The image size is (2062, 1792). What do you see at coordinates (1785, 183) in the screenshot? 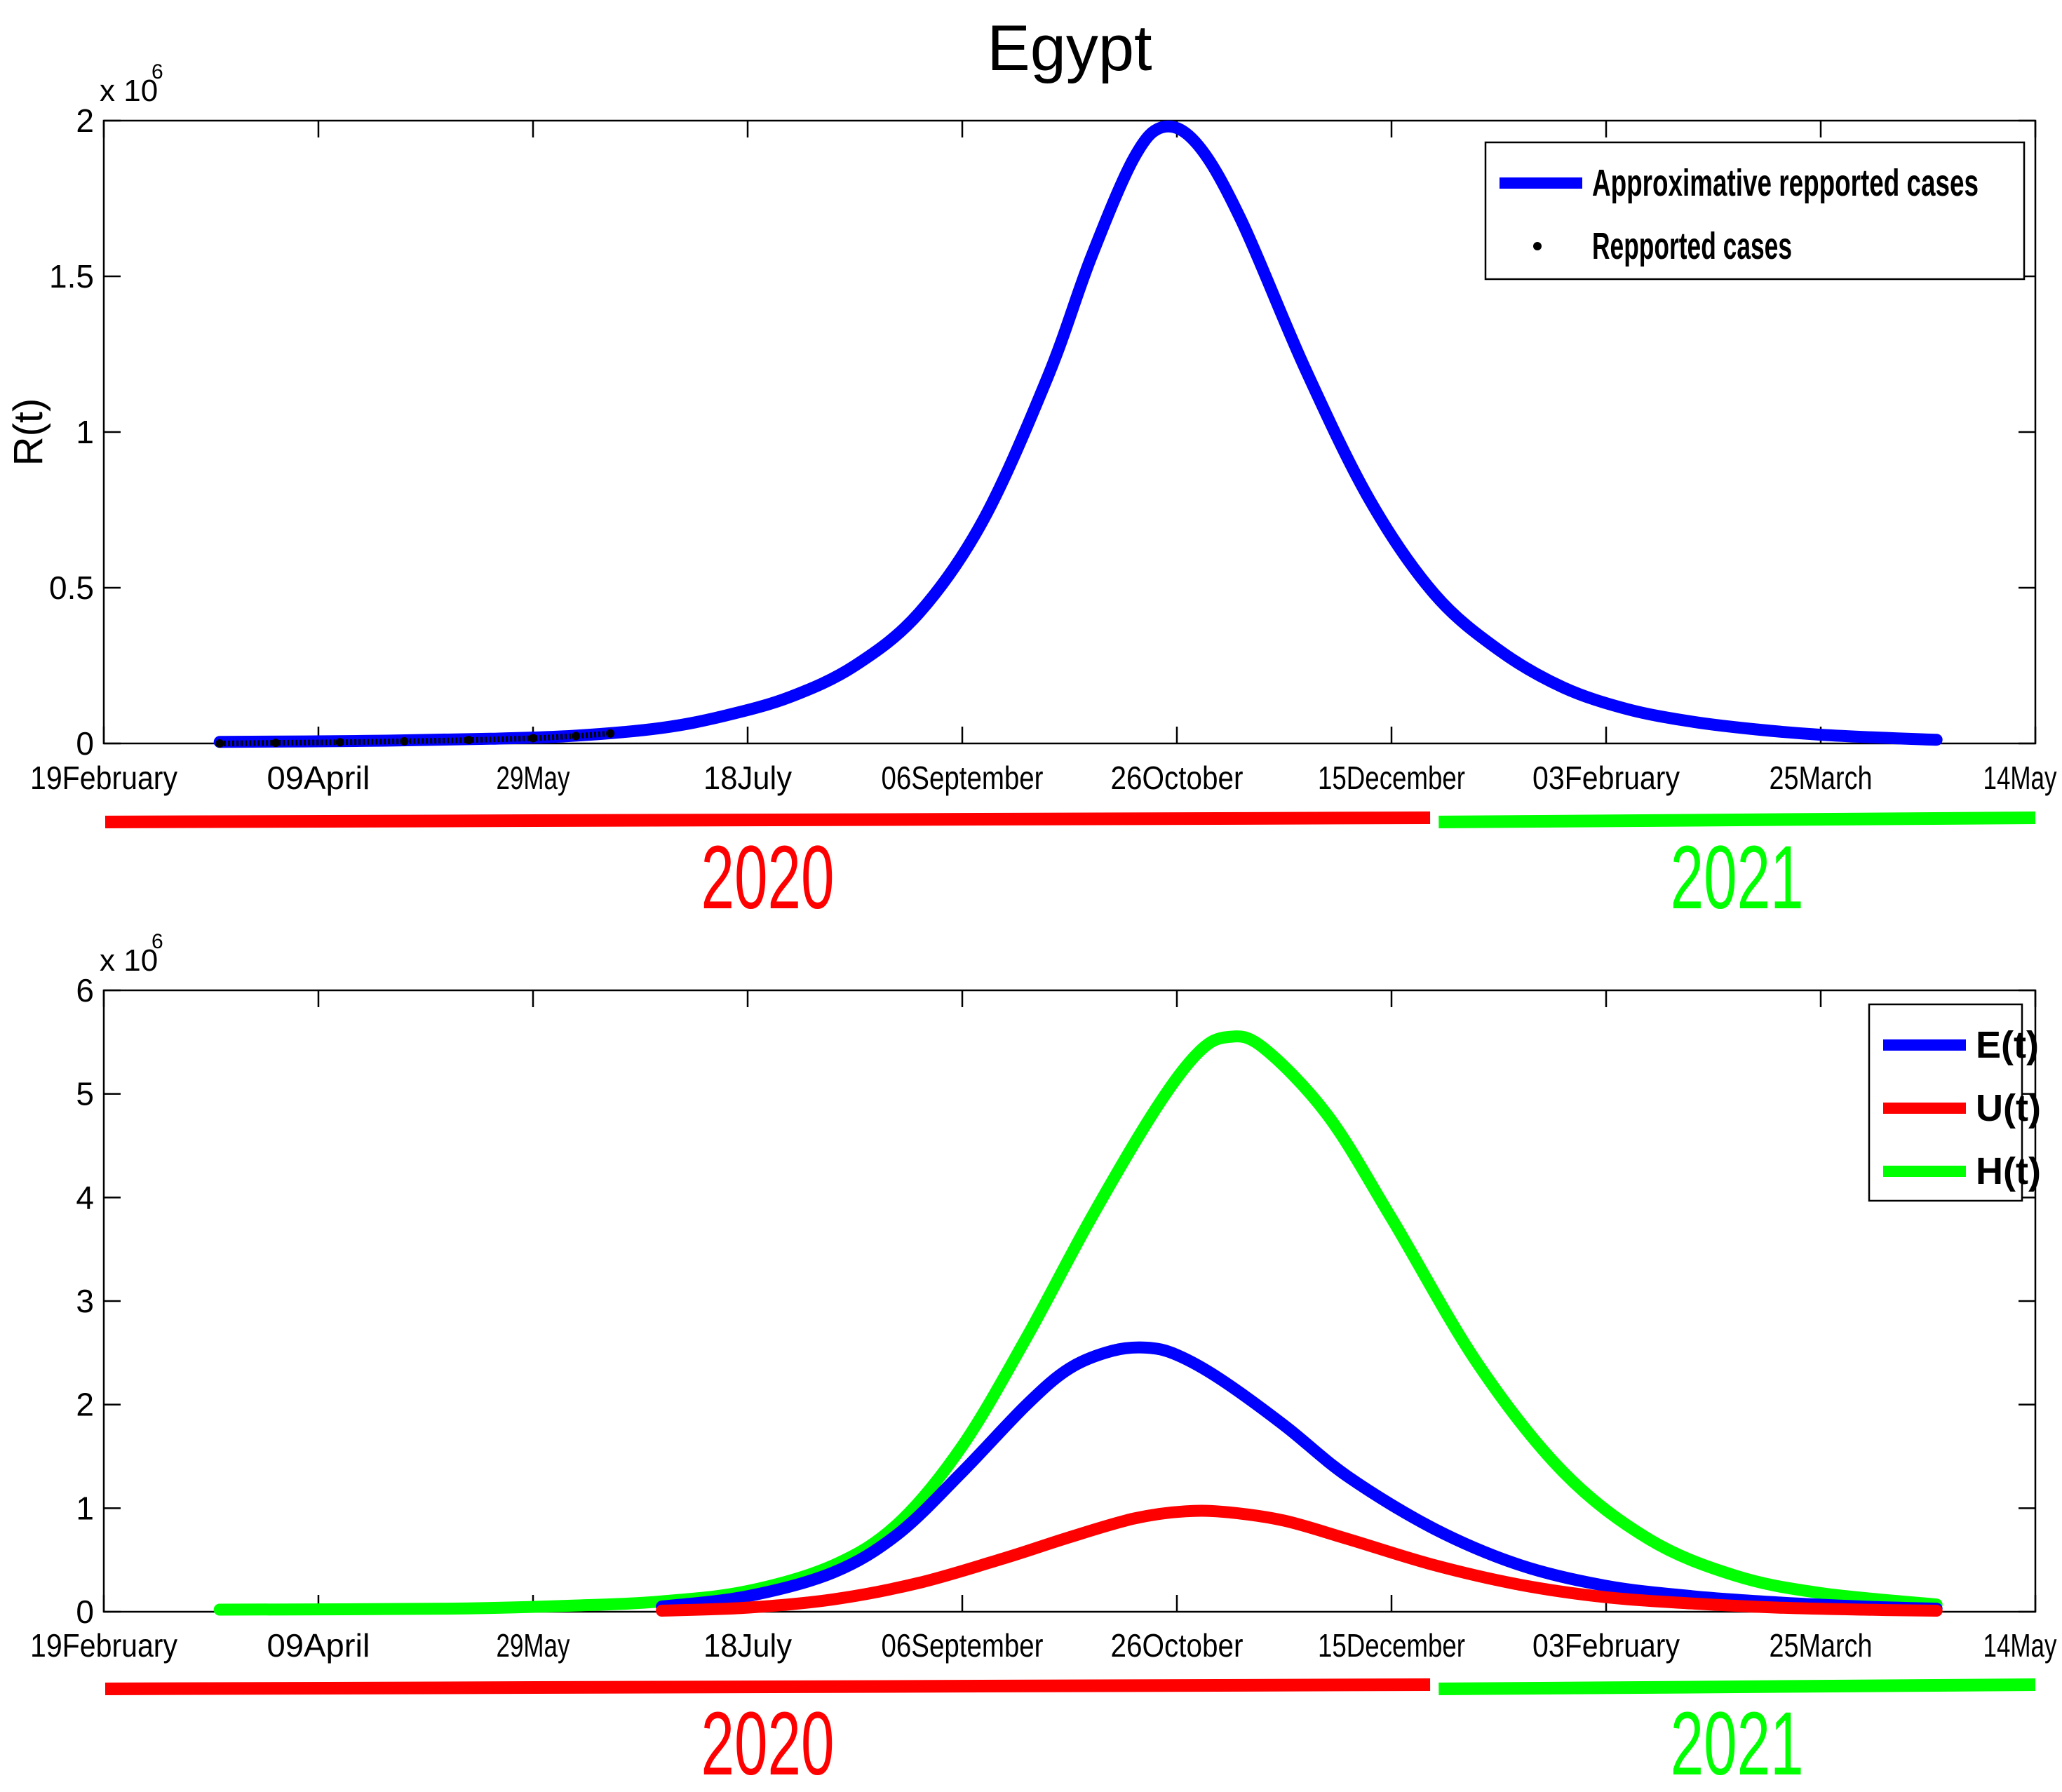
I see `legend-label: Approximative repported cases` at bounding box center [1785, 183].